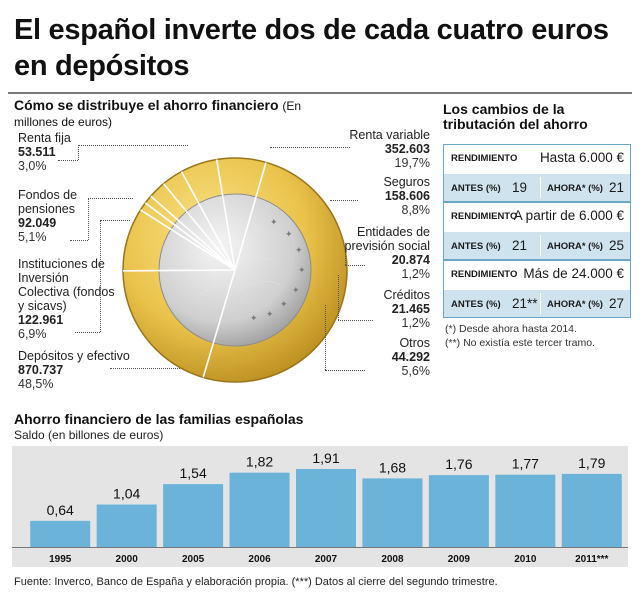 The width and height of the screenshot is (640, 599). I want to click on bar-category-label: 1995, so click(60, 559).